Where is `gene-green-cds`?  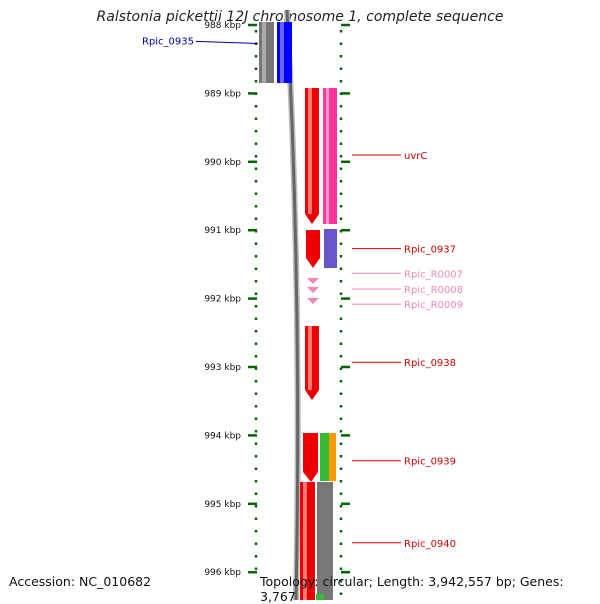
gene-green-cds is located at coordinates (324, 457).